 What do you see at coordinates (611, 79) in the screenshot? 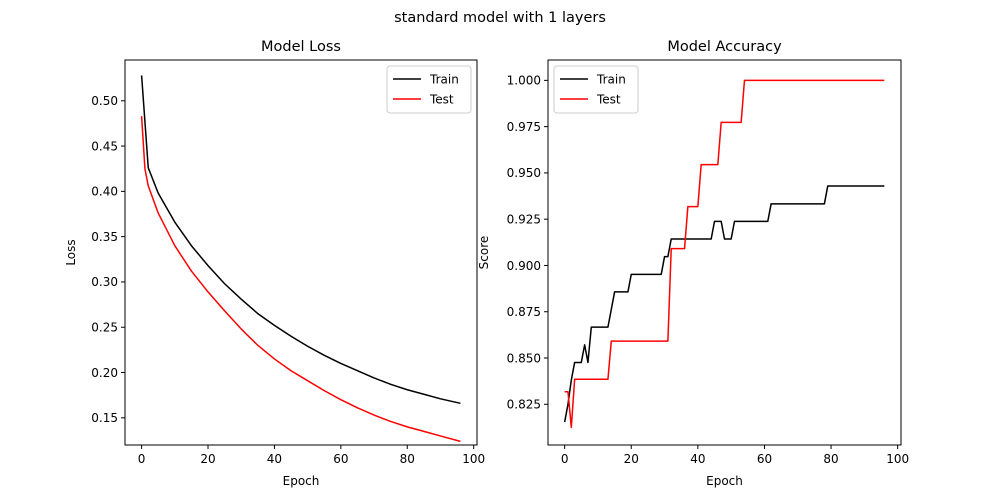
I see `accuracy-legend-label-train: Train` at bounding box center [611, 79].